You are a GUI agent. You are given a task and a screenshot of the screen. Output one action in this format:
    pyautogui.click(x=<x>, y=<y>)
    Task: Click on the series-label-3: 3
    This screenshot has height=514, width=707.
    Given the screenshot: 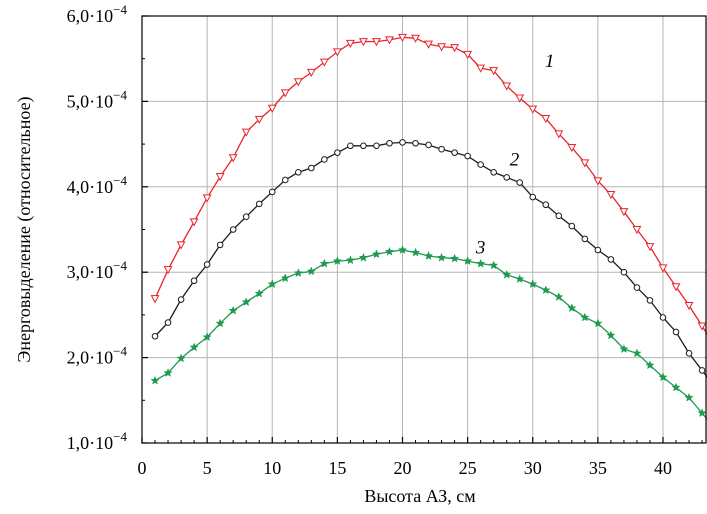 What is the action you would take?
    pyautogui.click(x=480, y=247)
    